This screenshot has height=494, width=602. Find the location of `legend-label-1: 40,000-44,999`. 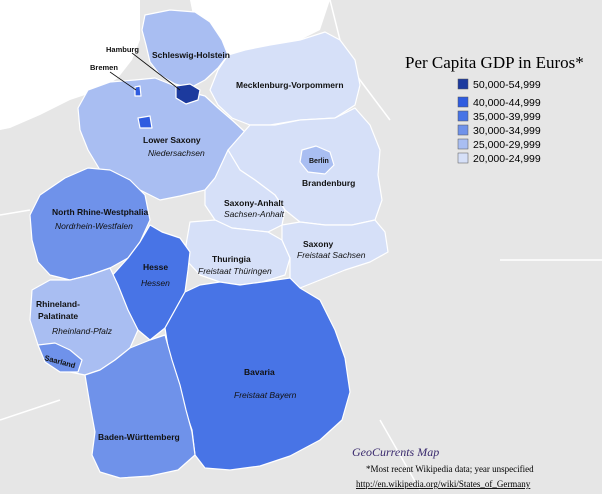

legend-label-1: 40,000-44,999 is located at coordinates (507, 103).